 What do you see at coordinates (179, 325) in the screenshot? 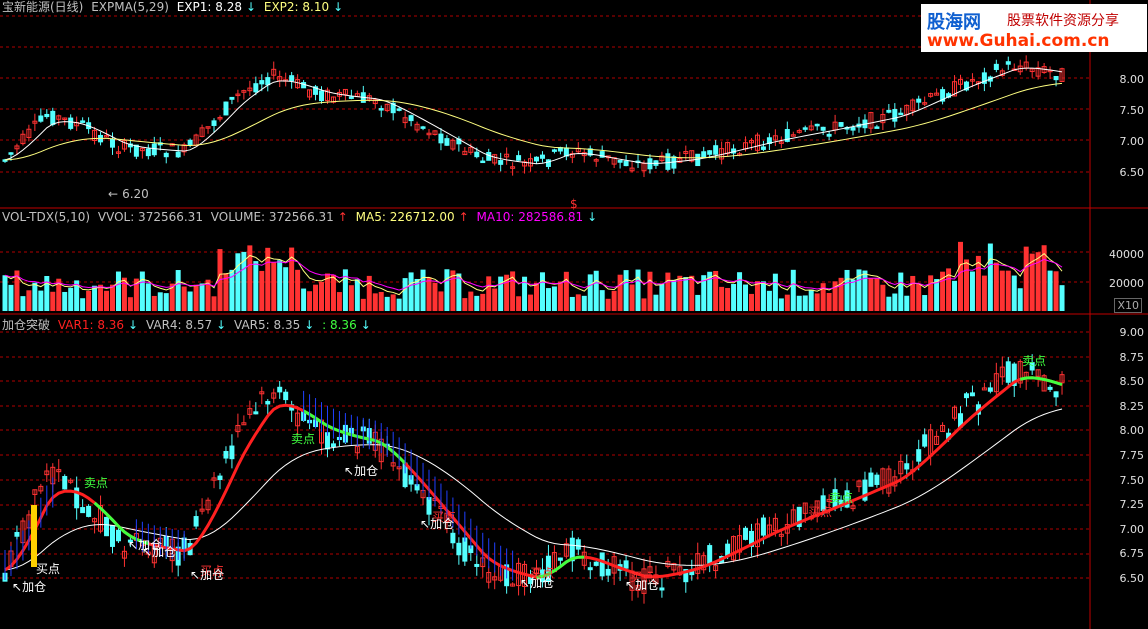
I see `var4-value: VAR4: 8.57` at bounding box center [179, 325].